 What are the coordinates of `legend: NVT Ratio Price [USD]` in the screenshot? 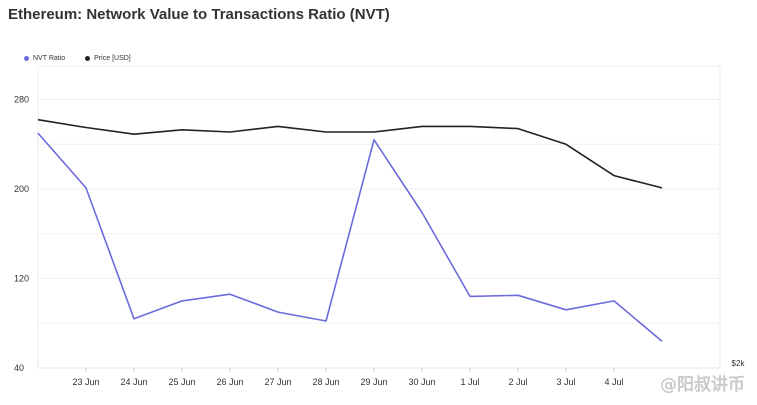 It's located at (77, 58).